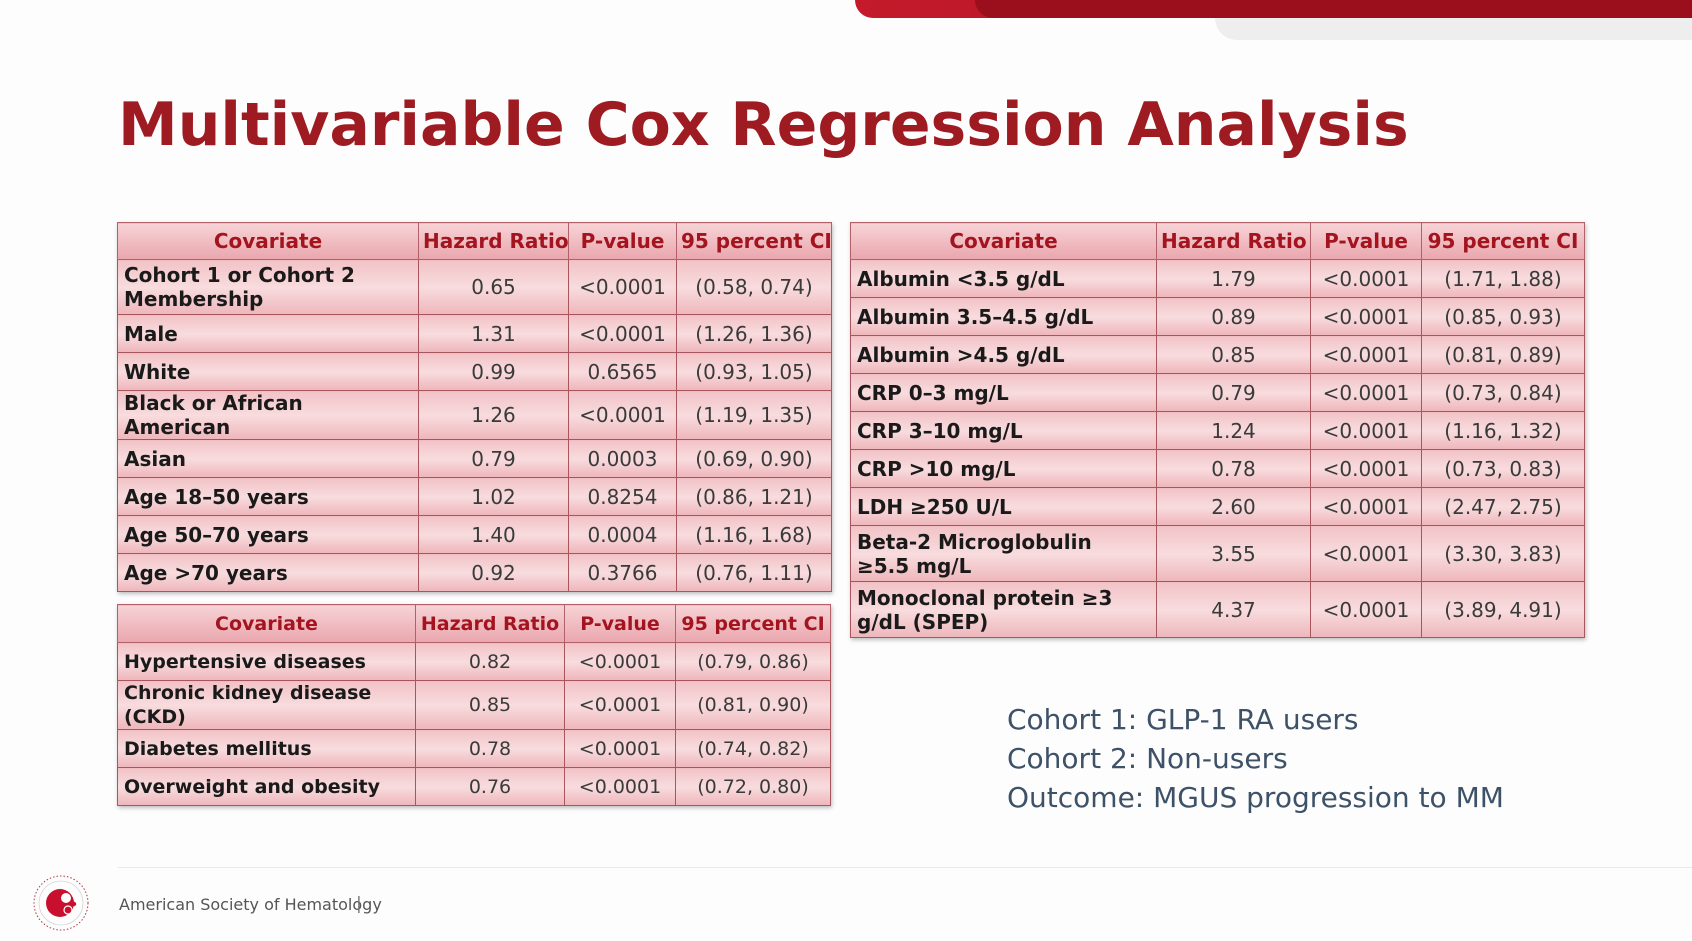 The width and height of the screenshot is (1692, 941). What do you see at coordinates (1233, 468) in the screenshot?
I see `hazard-ratio-cell: 0.78` at bounding box center [1233, 468].